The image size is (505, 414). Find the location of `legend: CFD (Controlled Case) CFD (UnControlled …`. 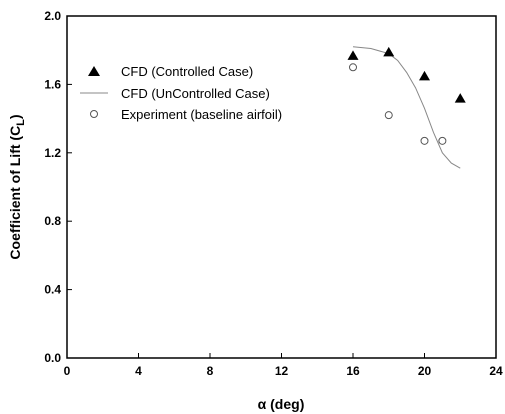

legend: CFD (Controlled Case) CFD (UnControlled … is located at coordinates (181, 93).